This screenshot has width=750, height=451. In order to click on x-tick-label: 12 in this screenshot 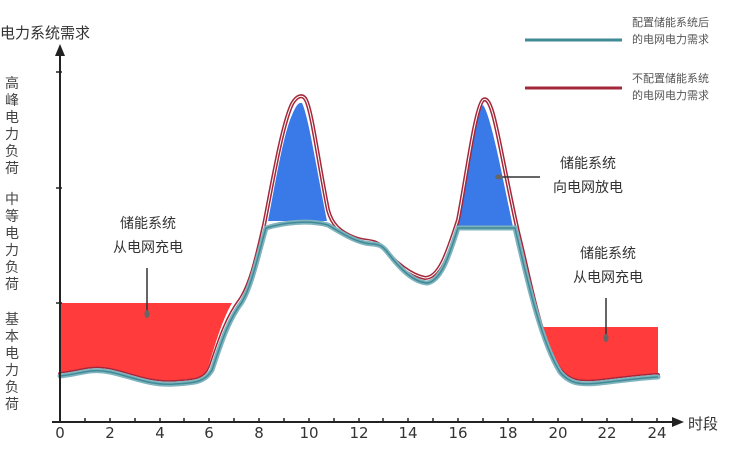, I will do `click(359, 433)`.